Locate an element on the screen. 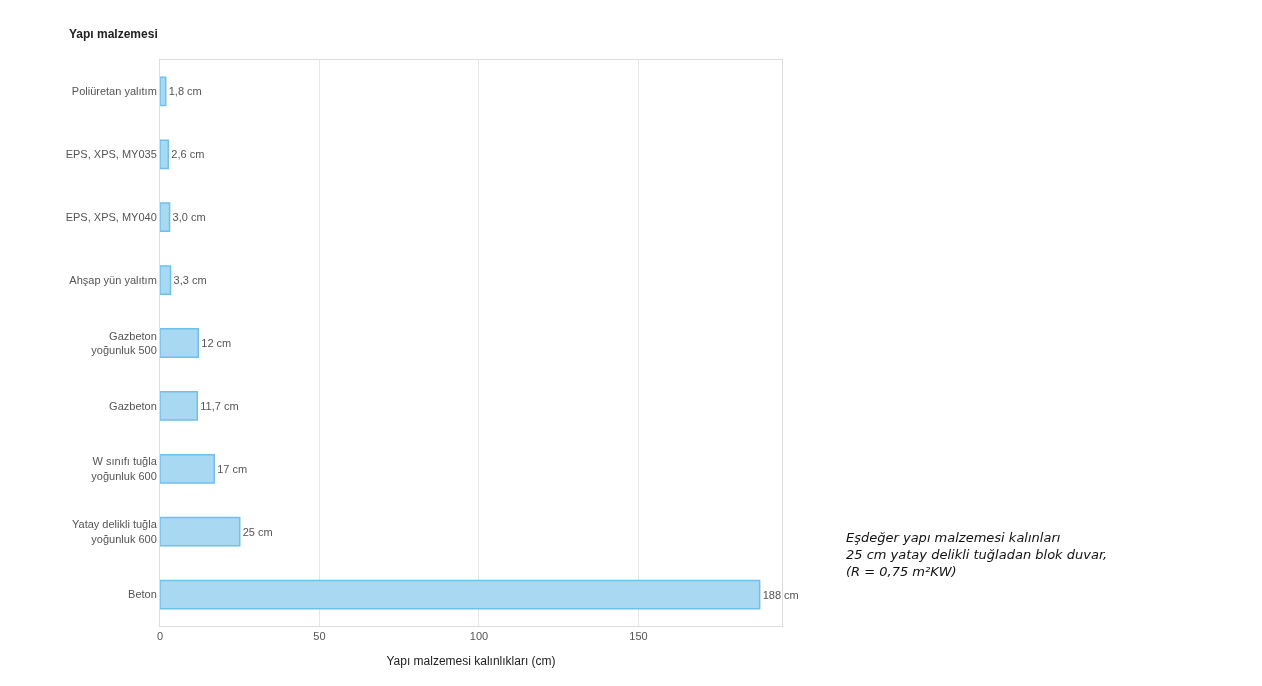 The width and height of the screenshot is (1262, 686). data-label: 25 cm is located at coordinates (257, 531).